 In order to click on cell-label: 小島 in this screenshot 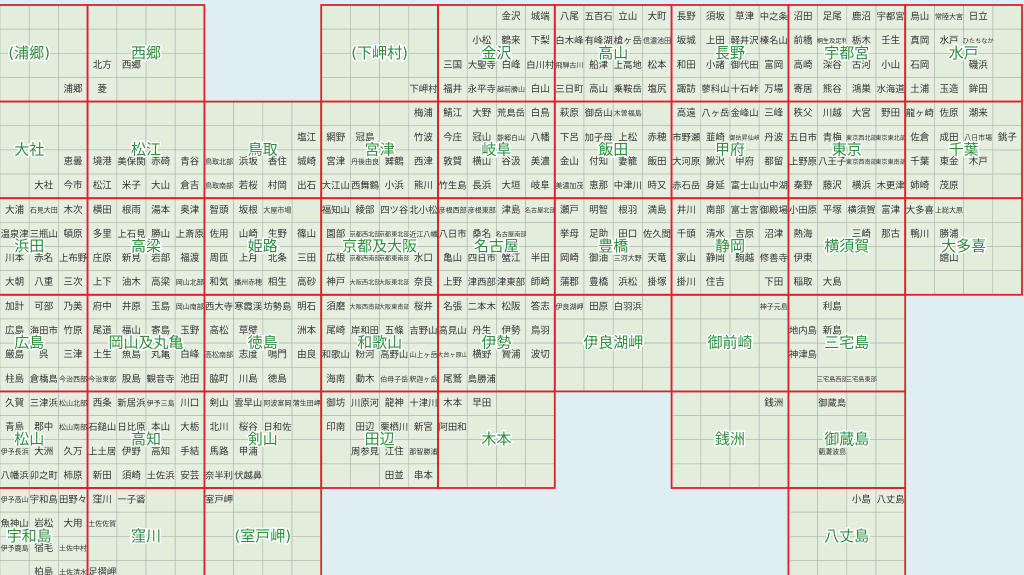, I will do `click(861, 500)`.